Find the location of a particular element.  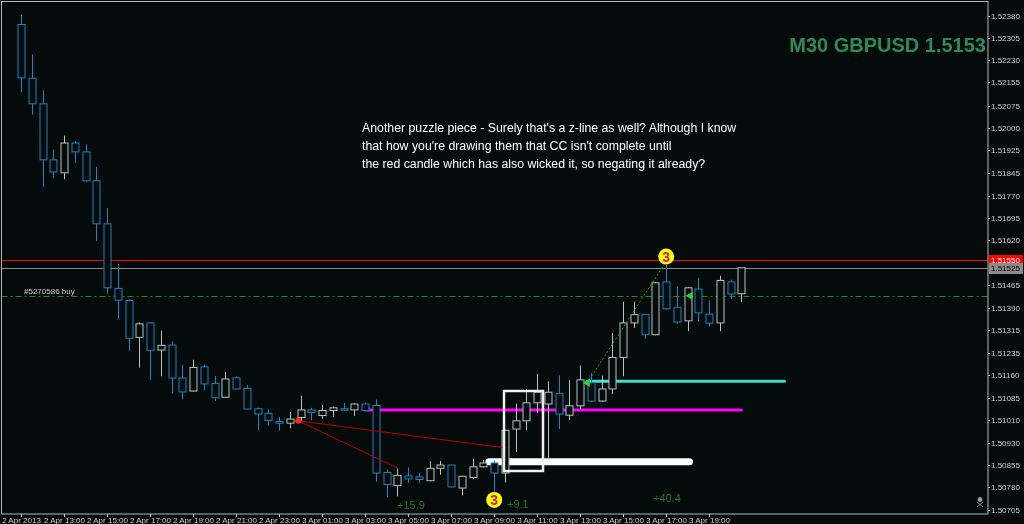

y-tick-label: 1.51620 is located at coordinates (1006, 241).